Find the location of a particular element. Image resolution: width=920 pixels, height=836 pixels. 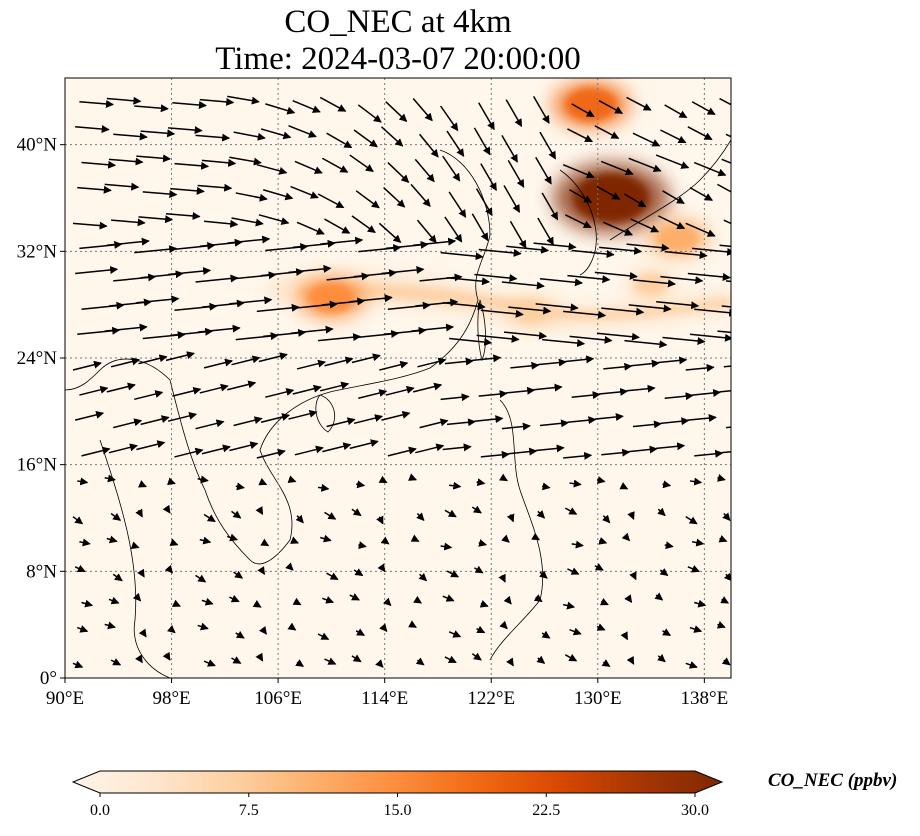

concentration-field is located at coordinates (500, 204).